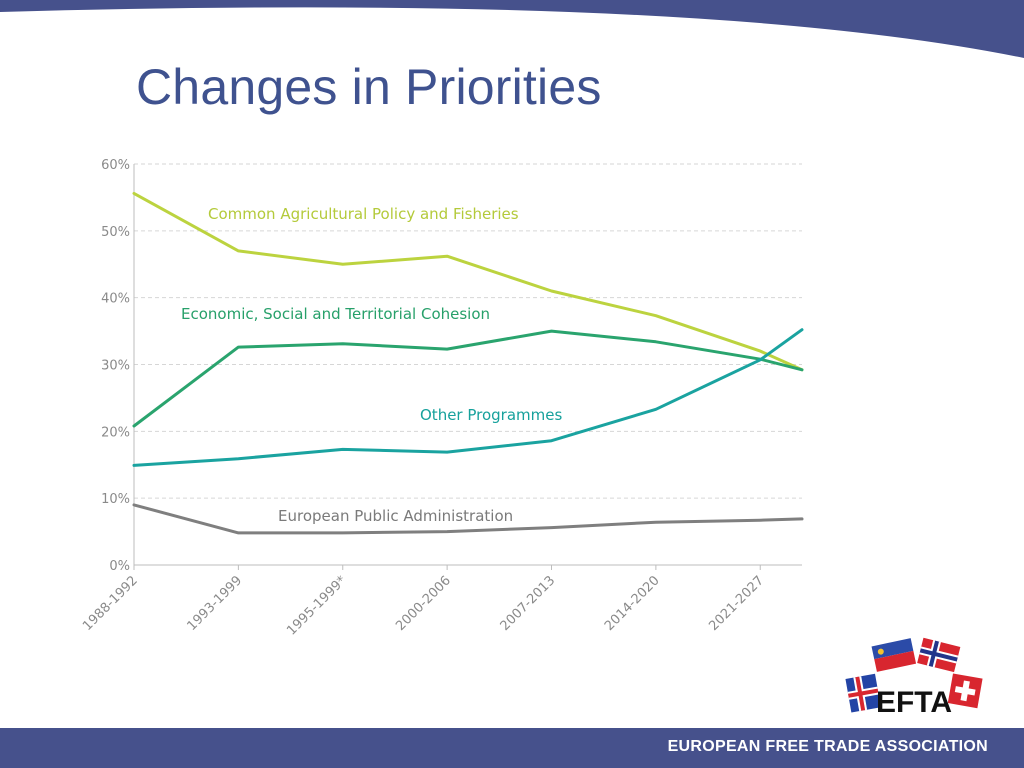  Describe the element at coordinates (369, 87) in the screenshot. I see `slide-title: Changes in Priorities` at that location.